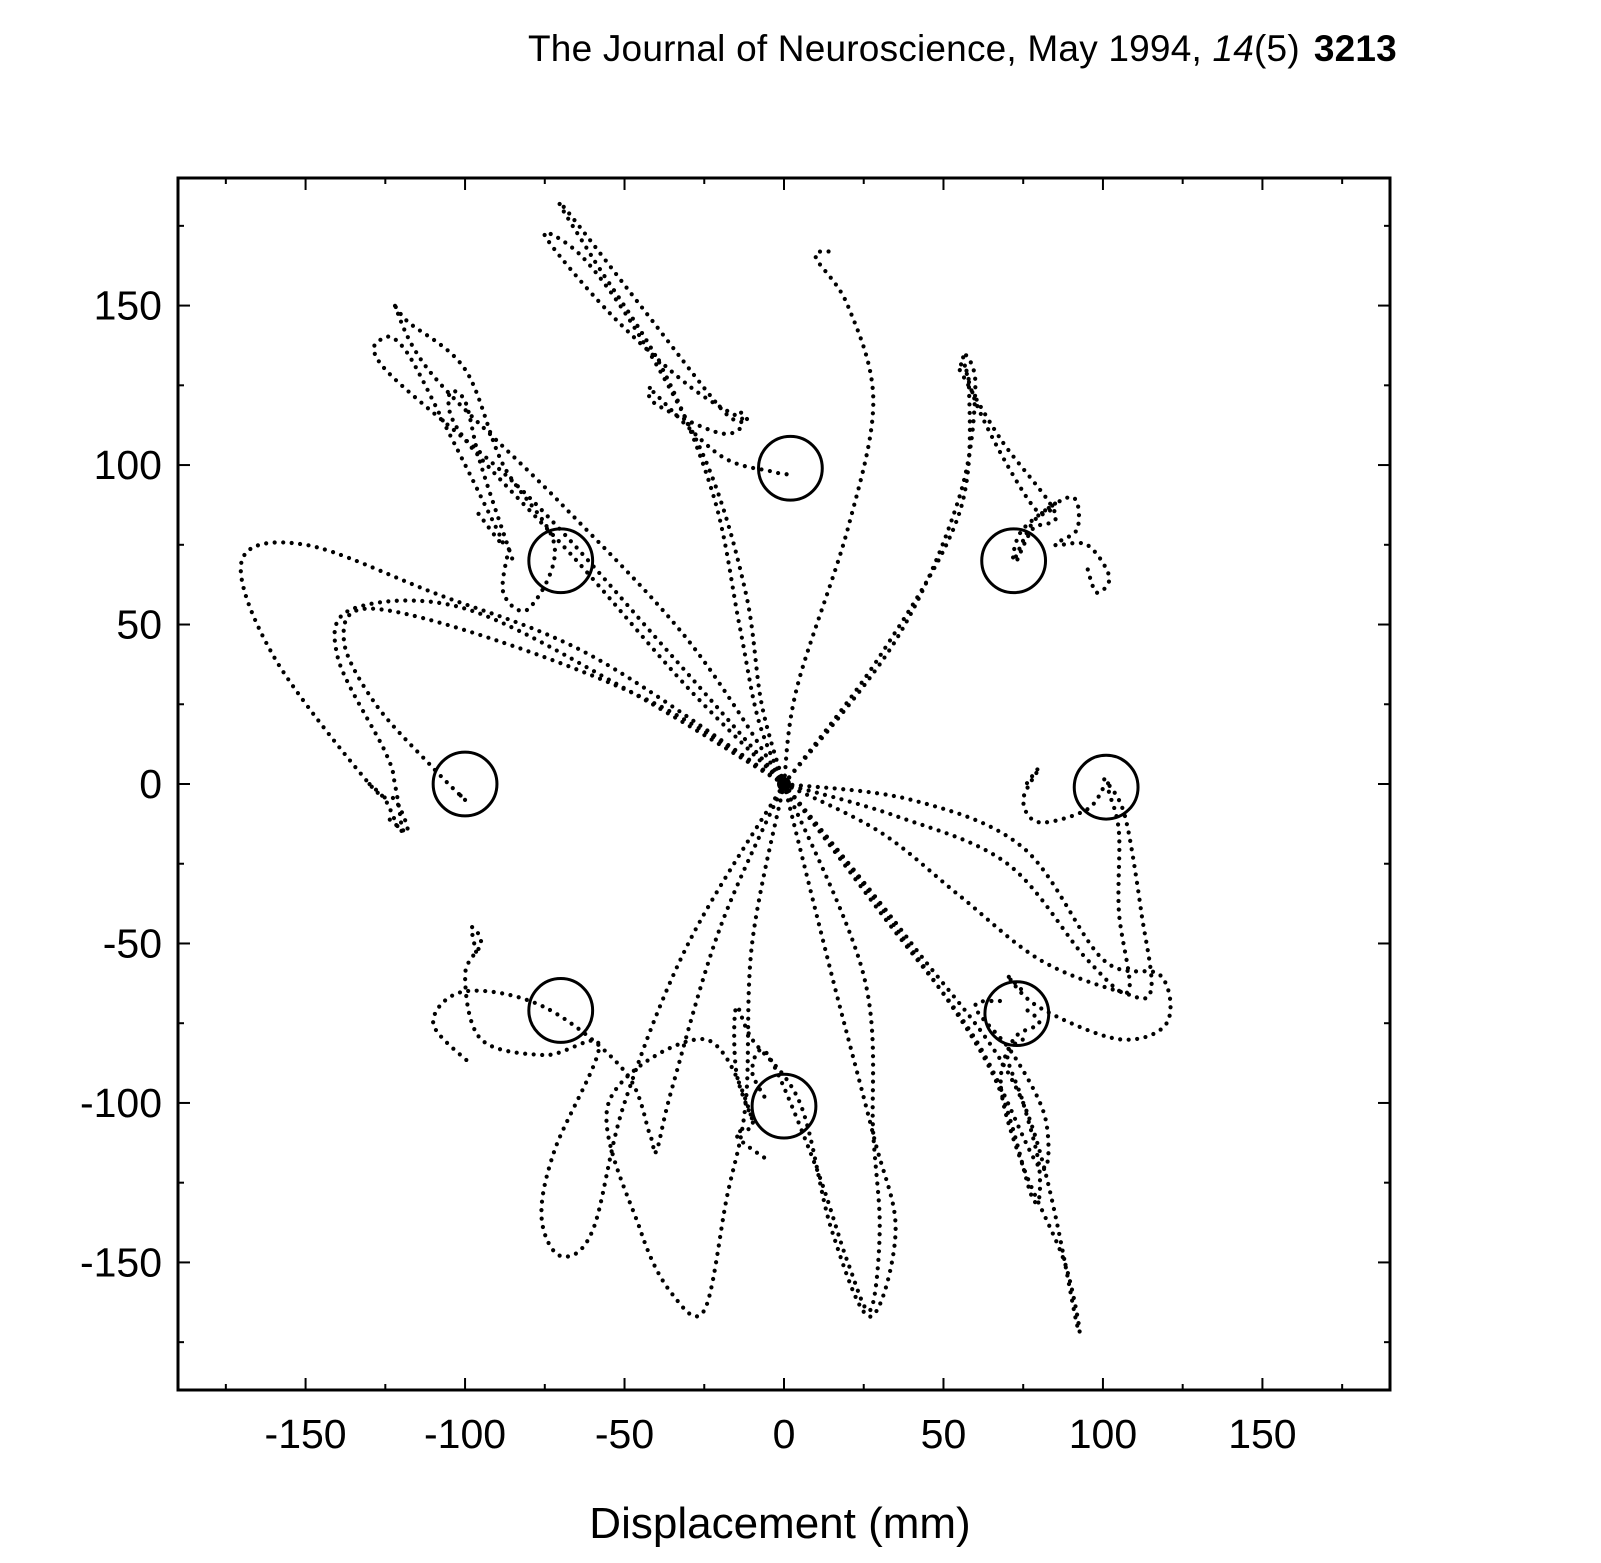 Image resolution: width=1601 pixels, height=1563 pixels. What do you see at coordinates (128, 306) in the screenshot?
I see `y-tick-label: 150` at bounding box center [128, 306].